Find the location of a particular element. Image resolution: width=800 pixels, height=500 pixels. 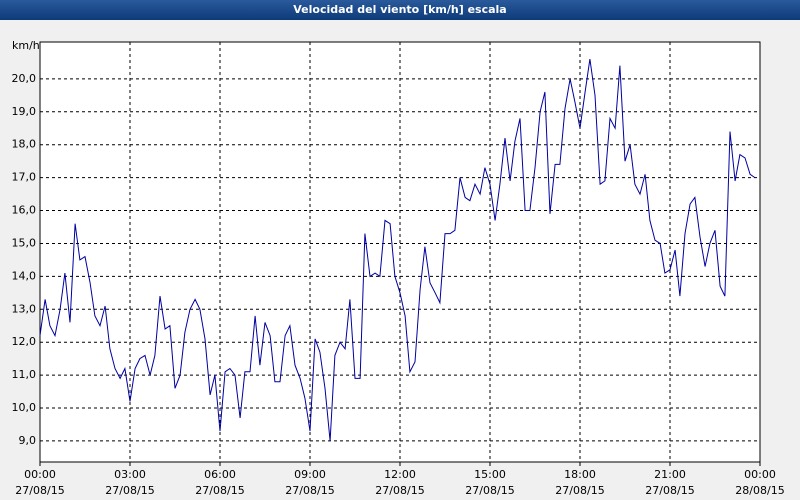

y-tick-label: 18,0 is located at coordinates (24, 144).